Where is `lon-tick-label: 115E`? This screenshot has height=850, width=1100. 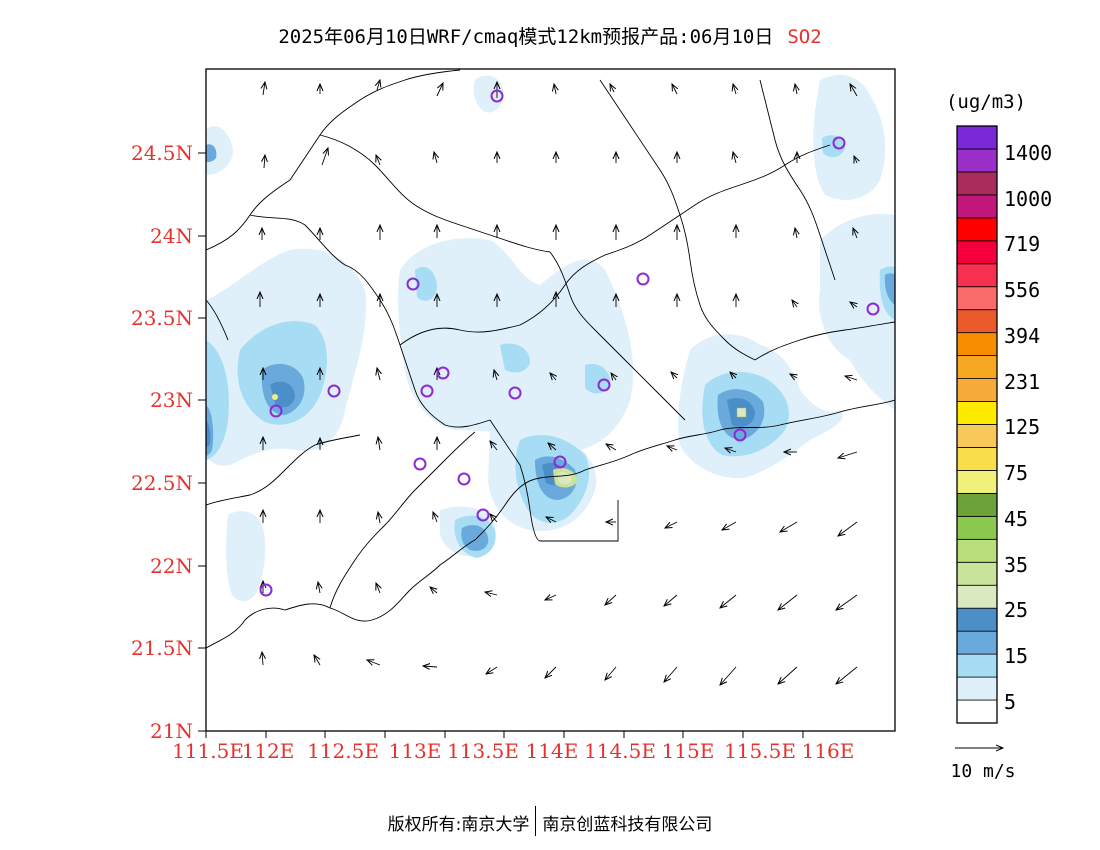
lon-tick-label: 115E is located at coordinates (688, 751).